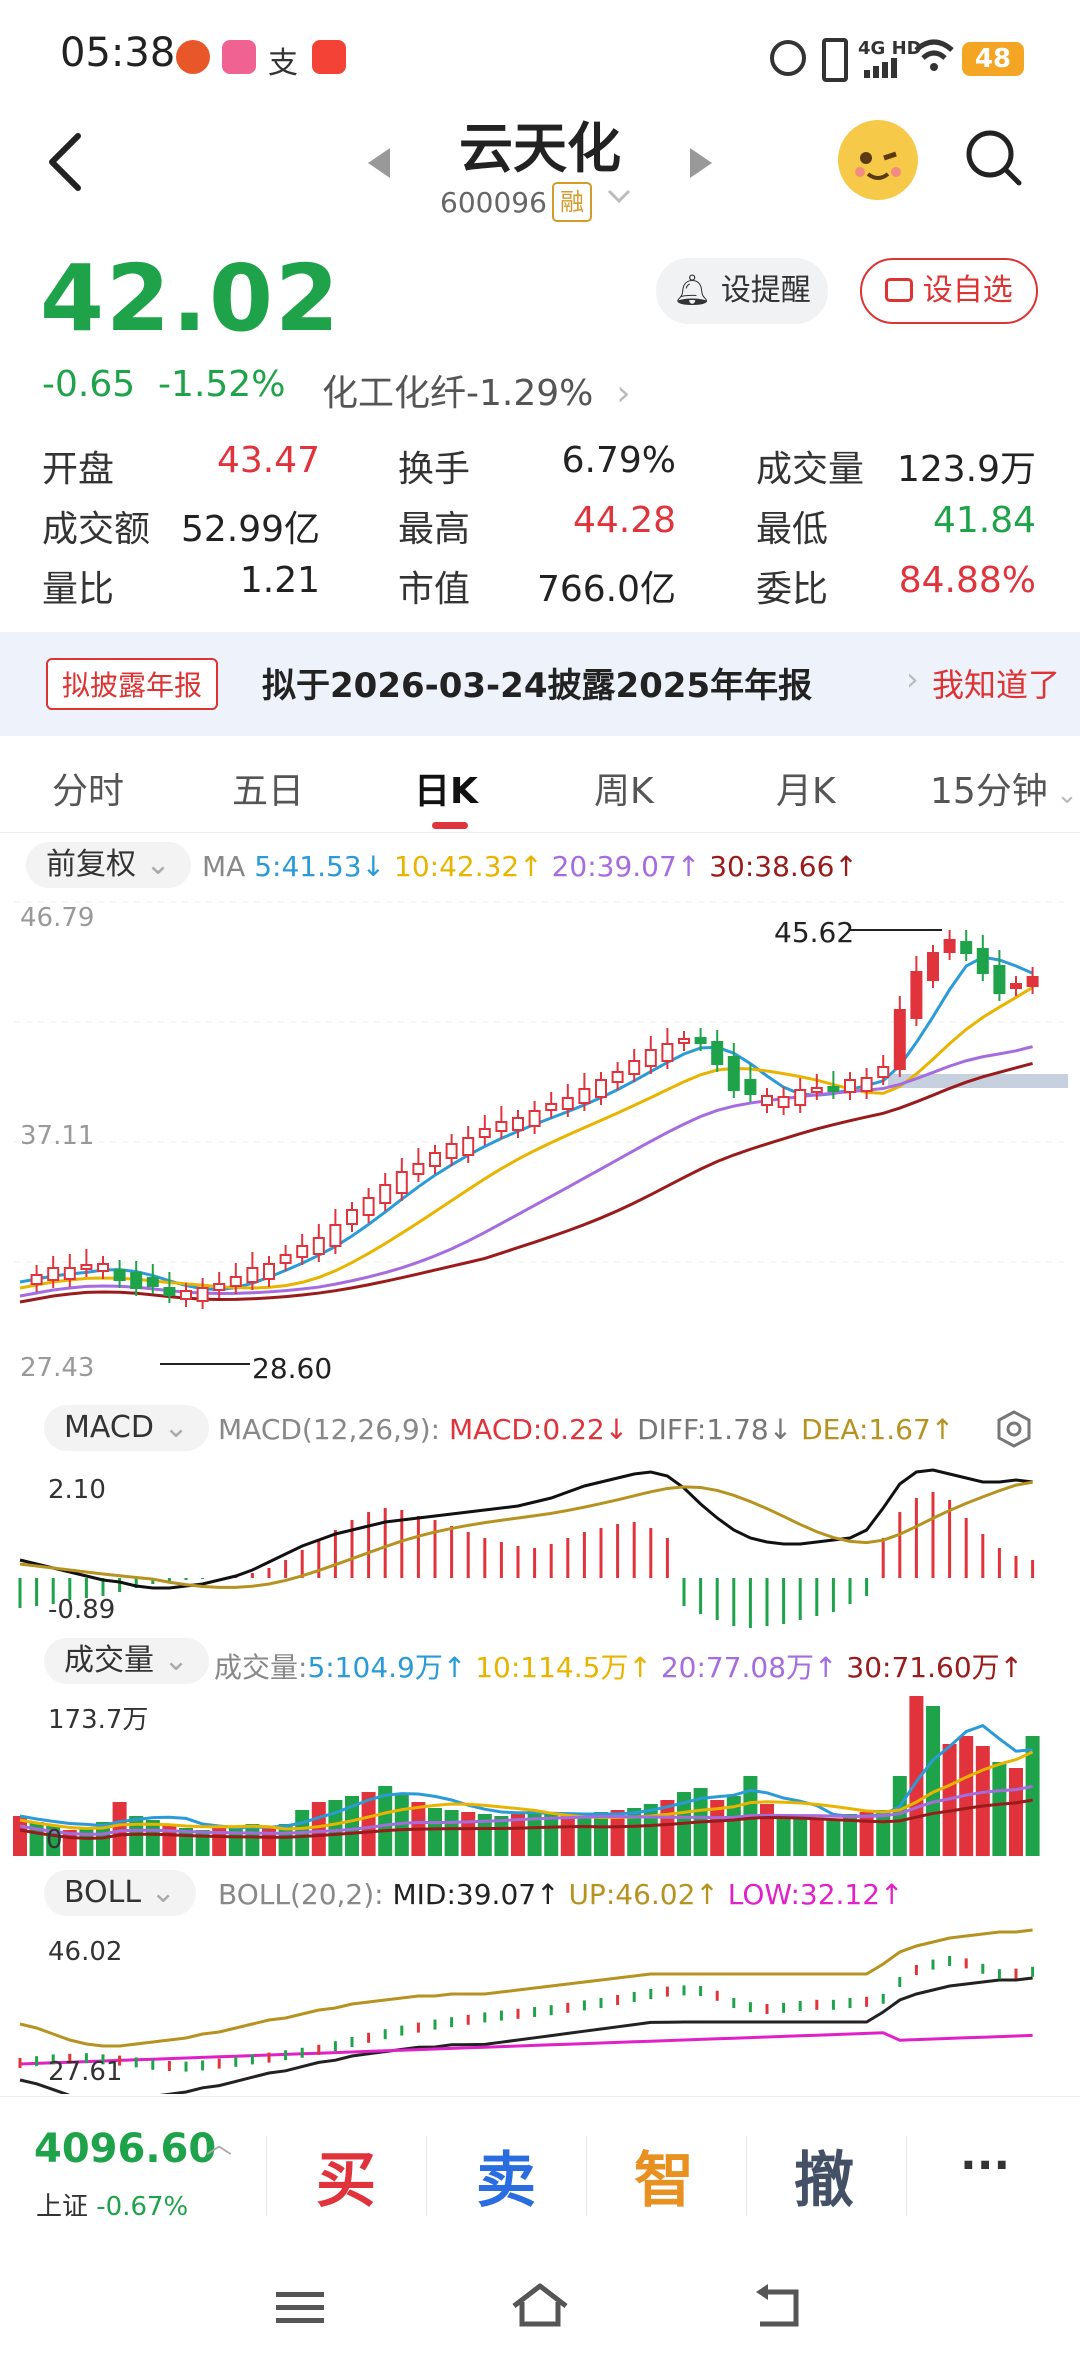  I want to click on sector-link: 化工化纤-1.29% ›, so click(476, 393).